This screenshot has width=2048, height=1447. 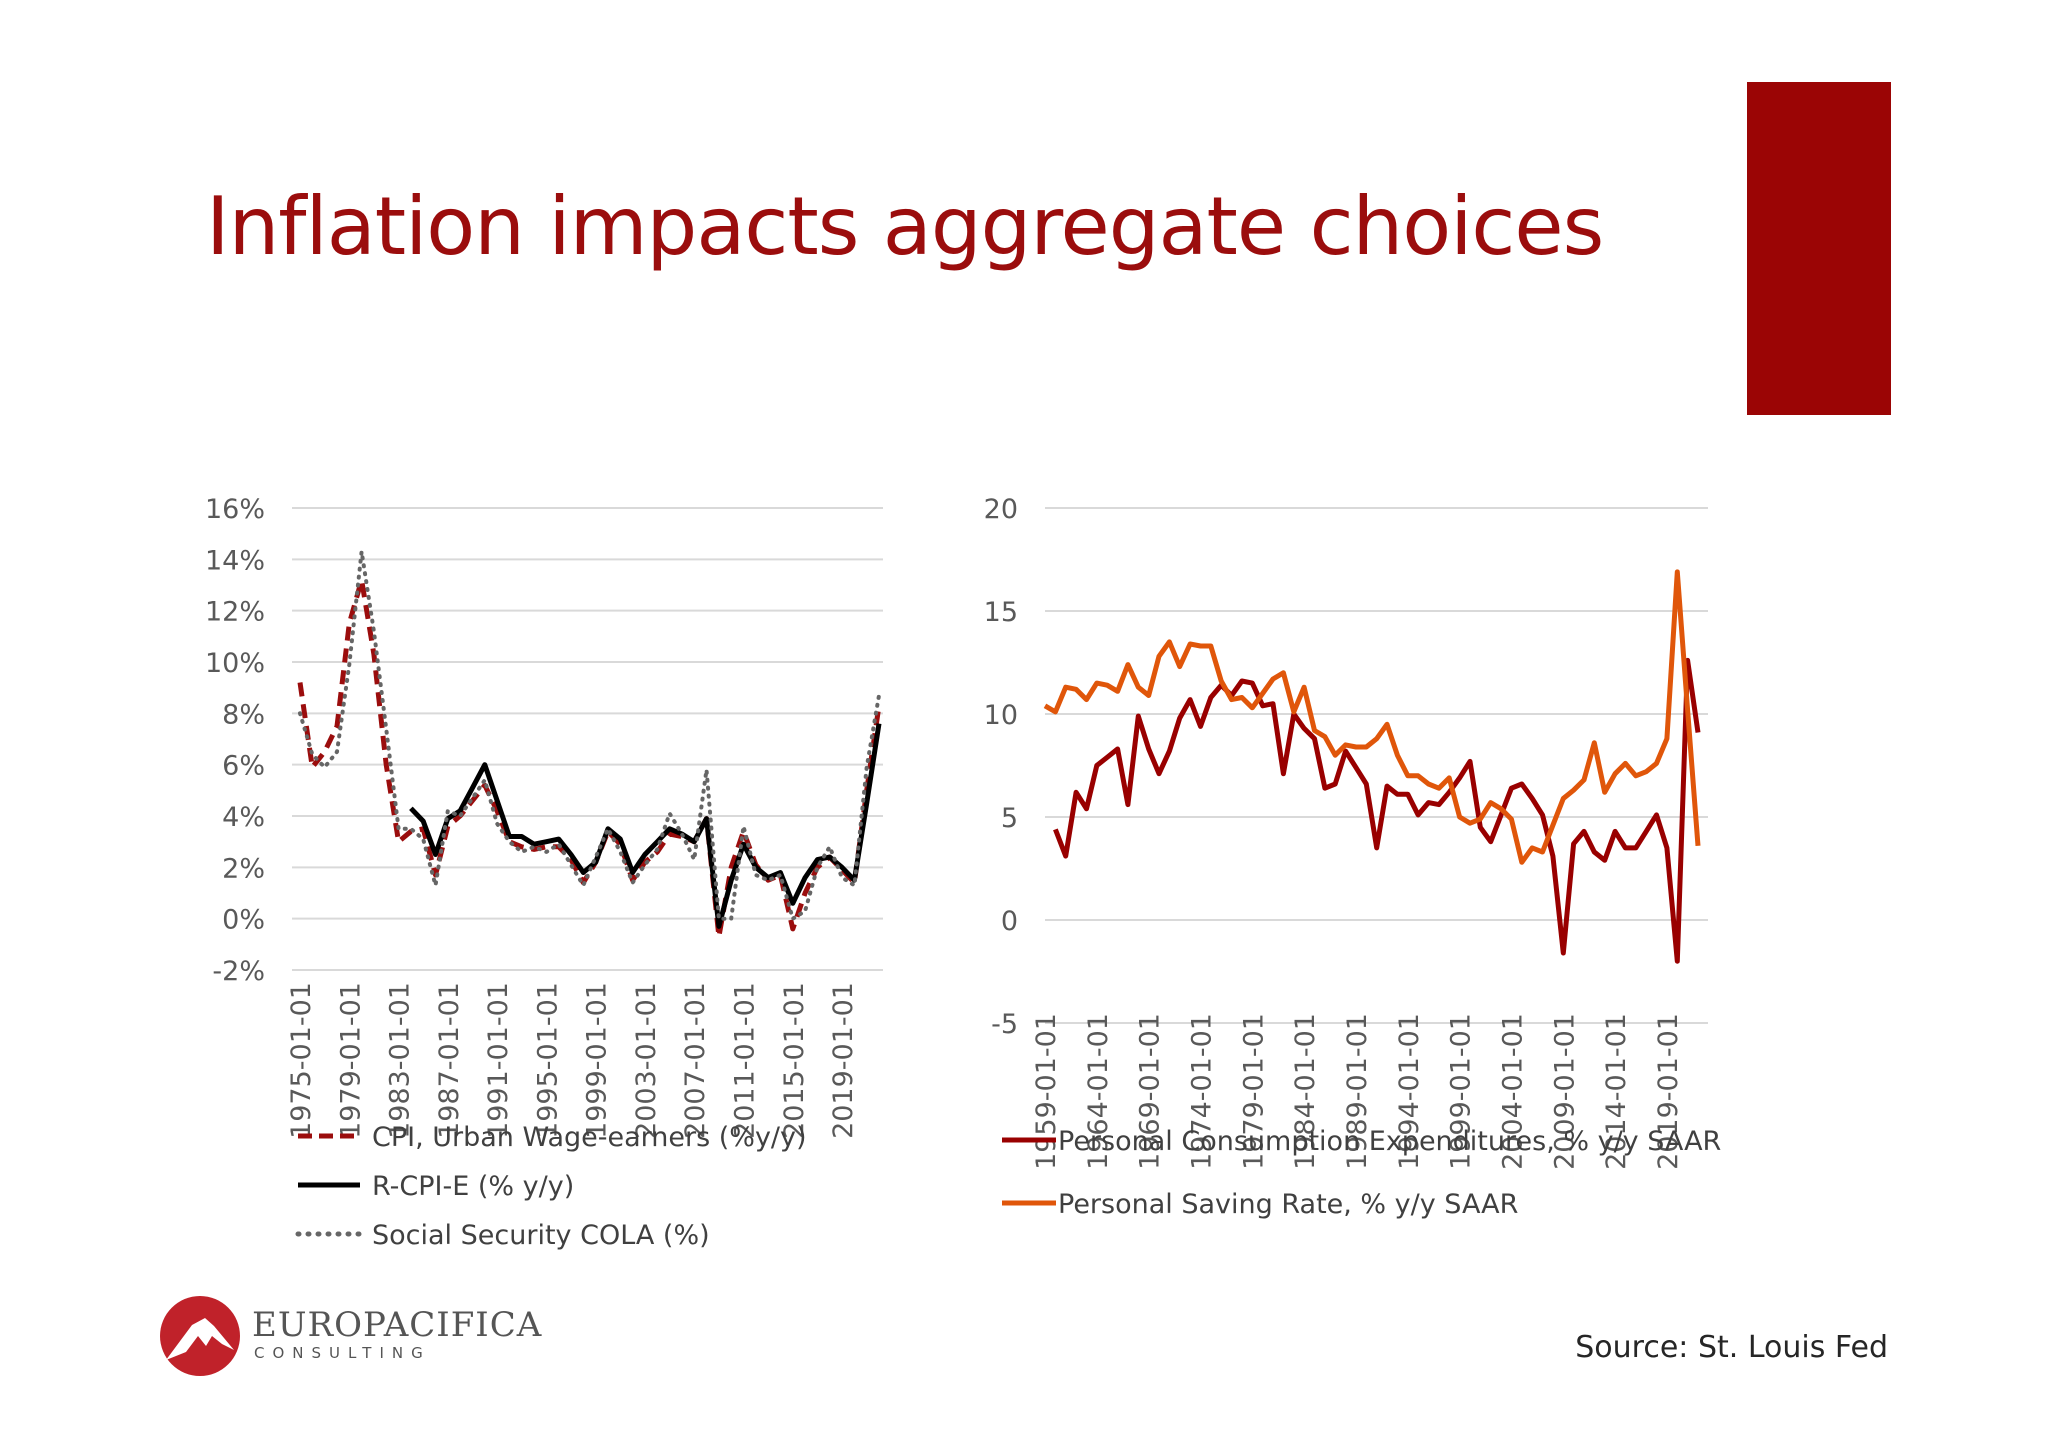 I want to click on logo-name: EUROPACIFICA, so click(x=397, y=1325).